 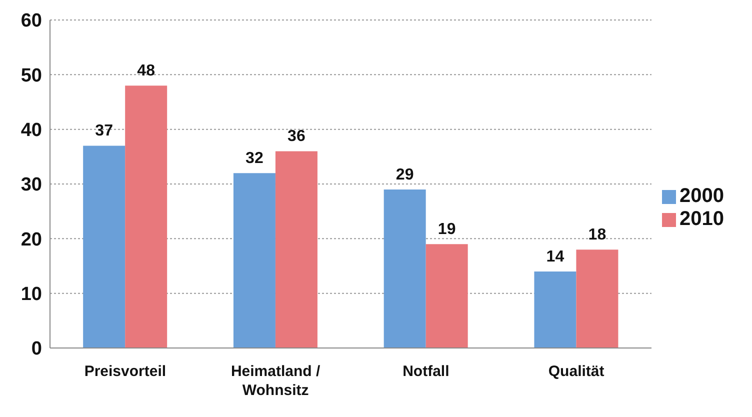 I want to click on x-tick-label: Notfall, so click(x=426, y=371).